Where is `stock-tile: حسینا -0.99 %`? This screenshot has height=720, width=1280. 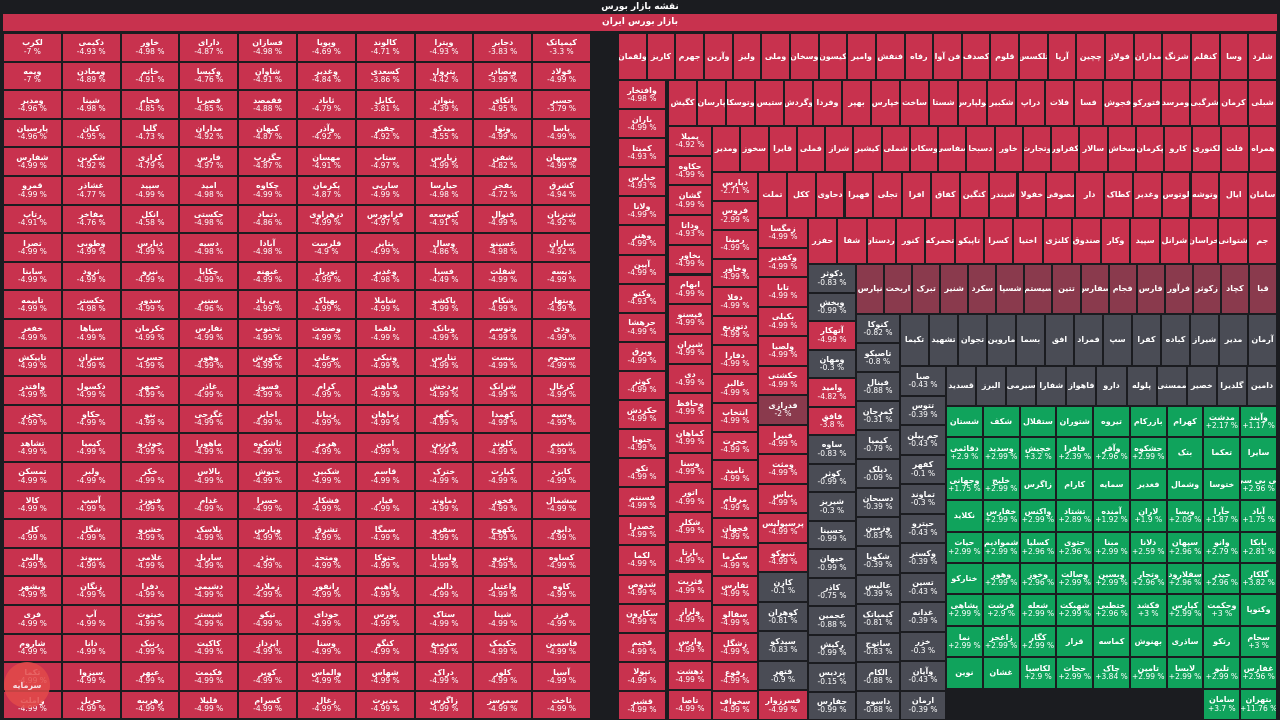 stock-tile: حسینا -0.99 % is located at coordinates (832, 534).